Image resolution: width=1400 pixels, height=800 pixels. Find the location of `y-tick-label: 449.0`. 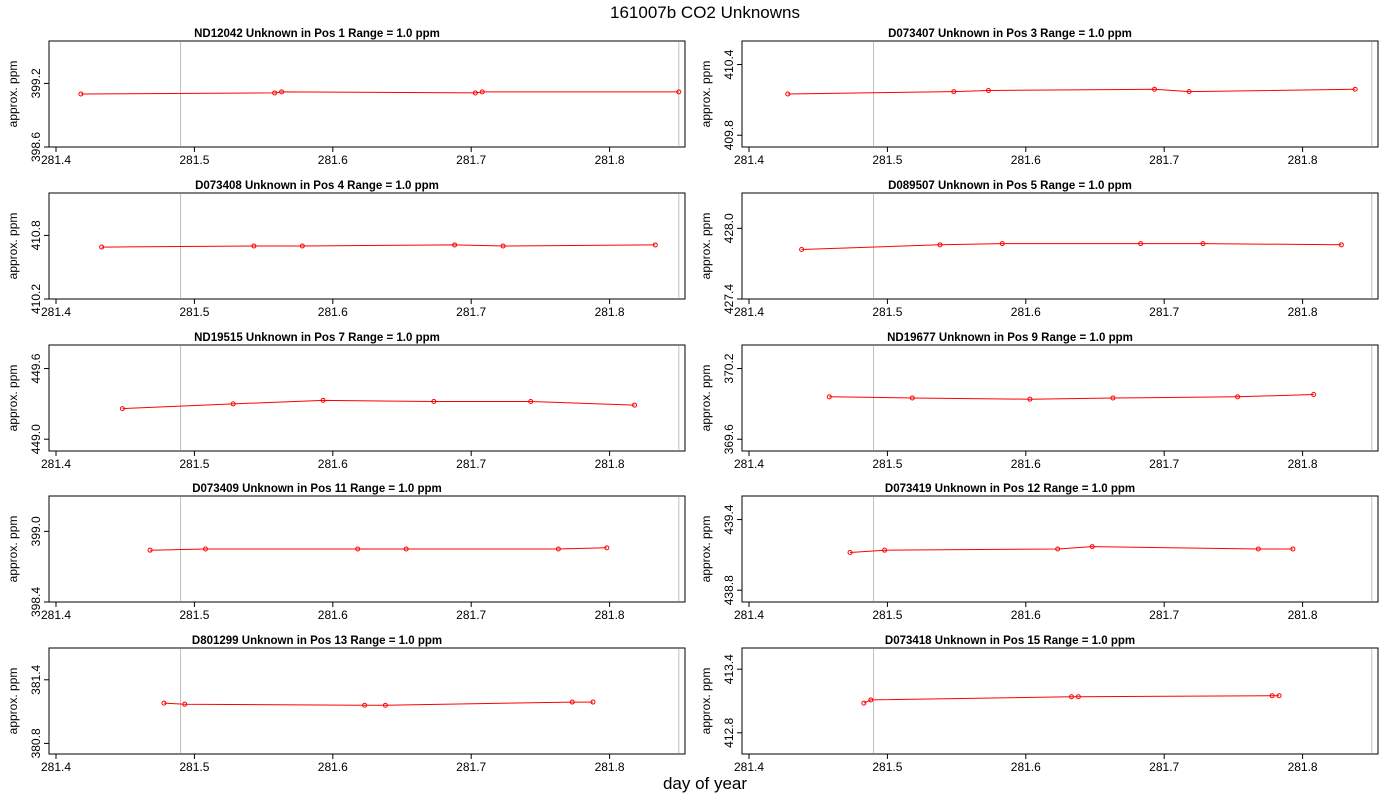

y-tick-label: 449.0 is located at coordinates (36, 439).